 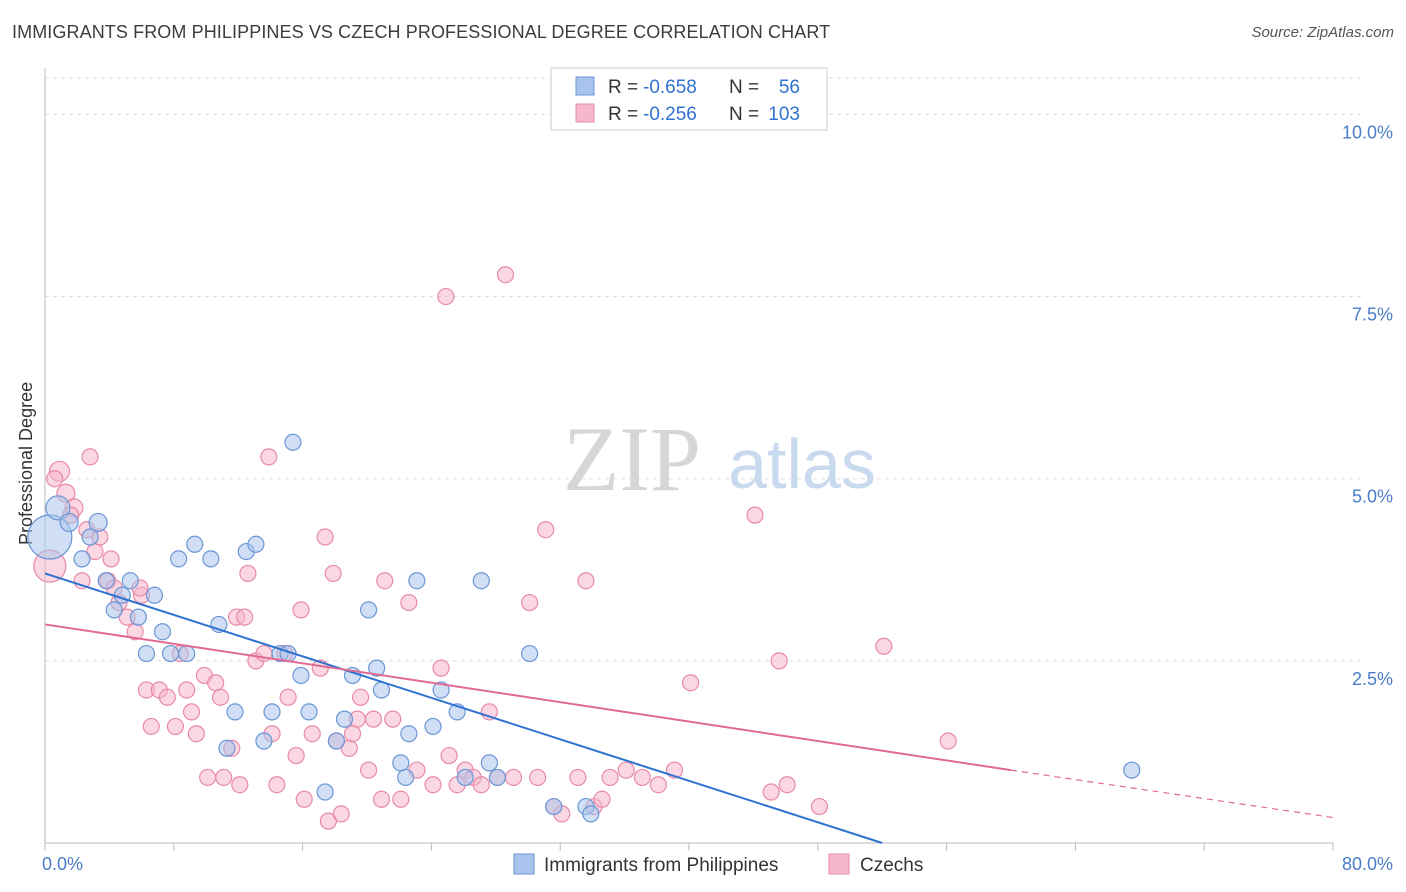 I want to click on x-tick-label: 80.0%, so click(x=1367, y=864).